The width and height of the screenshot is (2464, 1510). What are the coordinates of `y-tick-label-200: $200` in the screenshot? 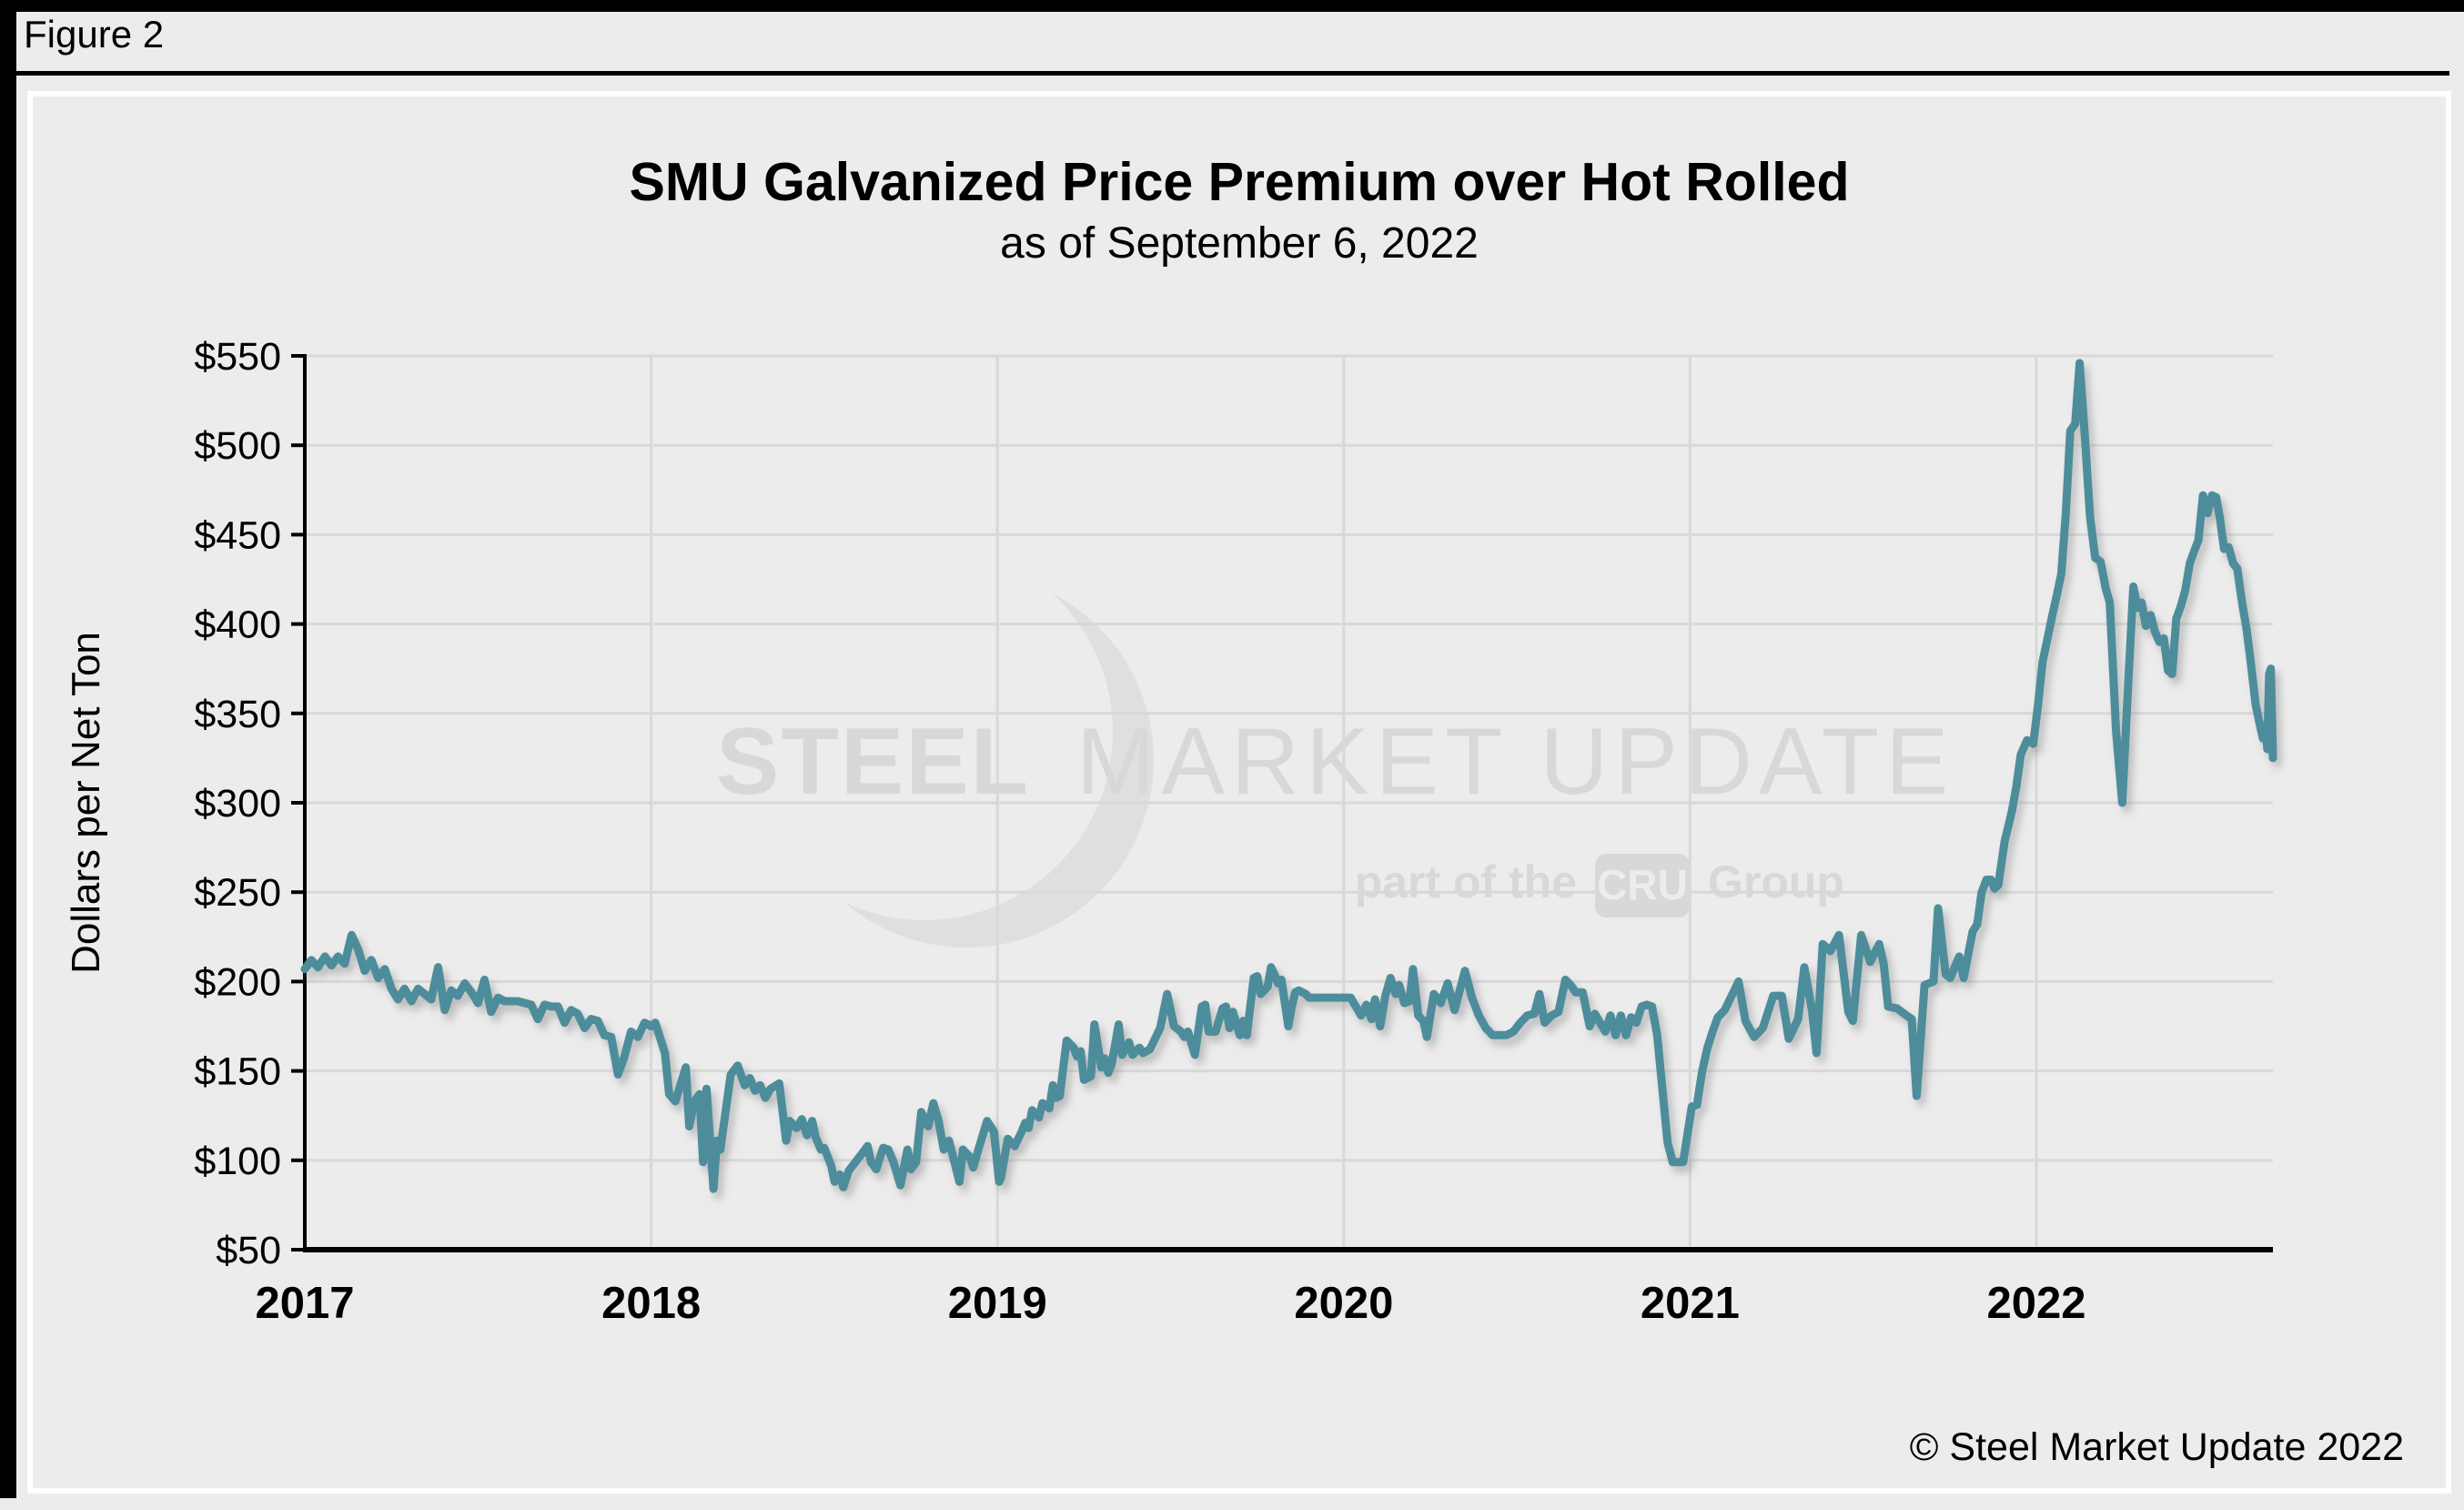 It's located at (237, 982).